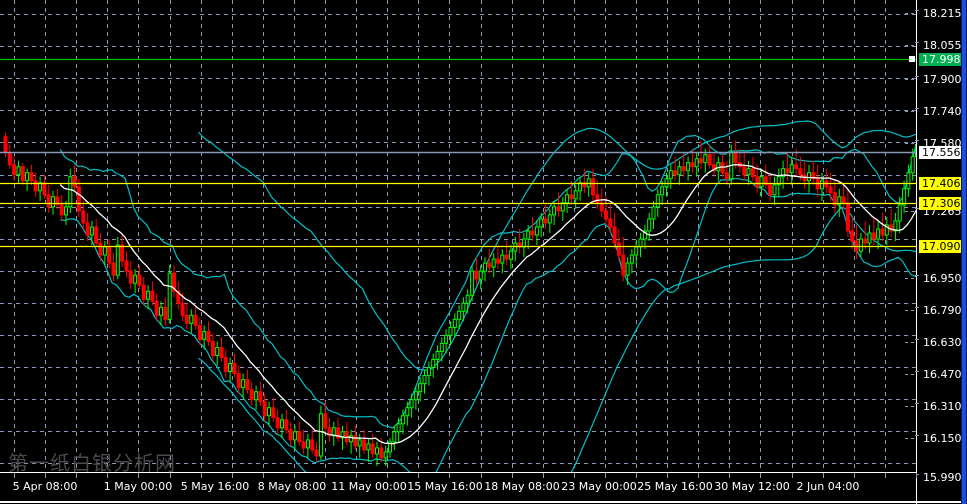  Describe the element at coordinates (599, 486) in the screenshot. I see `time-tick-label: 23 May 00:00` at that location.